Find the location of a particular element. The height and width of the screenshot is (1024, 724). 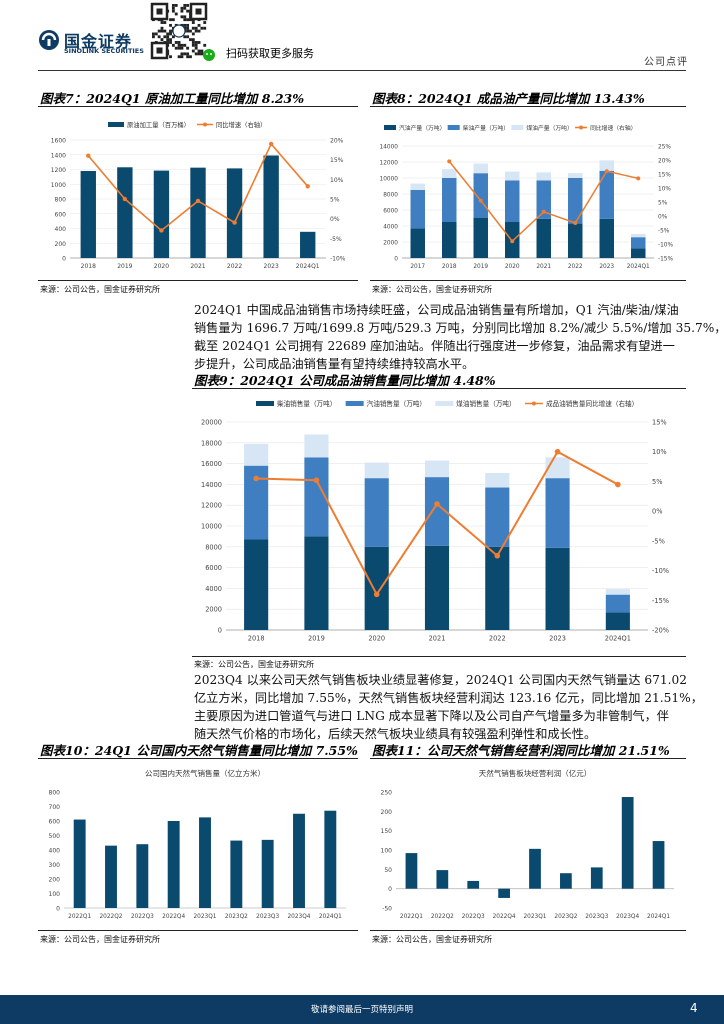

x-tick-label: 2022 is located at coordinates (497, 639).